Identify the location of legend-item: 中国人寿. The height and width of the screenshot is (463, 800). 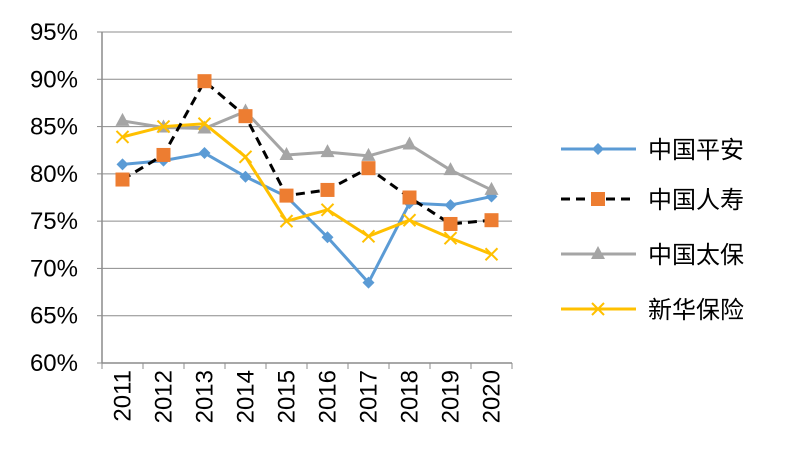
(652, 200).